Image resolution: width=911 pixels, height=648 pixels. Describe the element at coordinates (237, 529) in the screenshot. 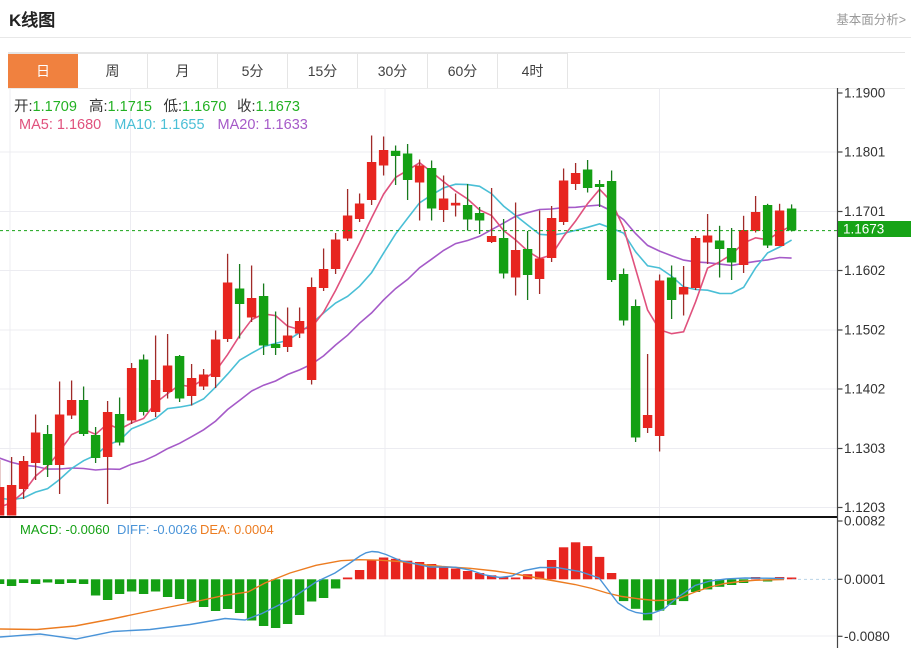

I see `svg-text: DEA: 0.0004` at that location.